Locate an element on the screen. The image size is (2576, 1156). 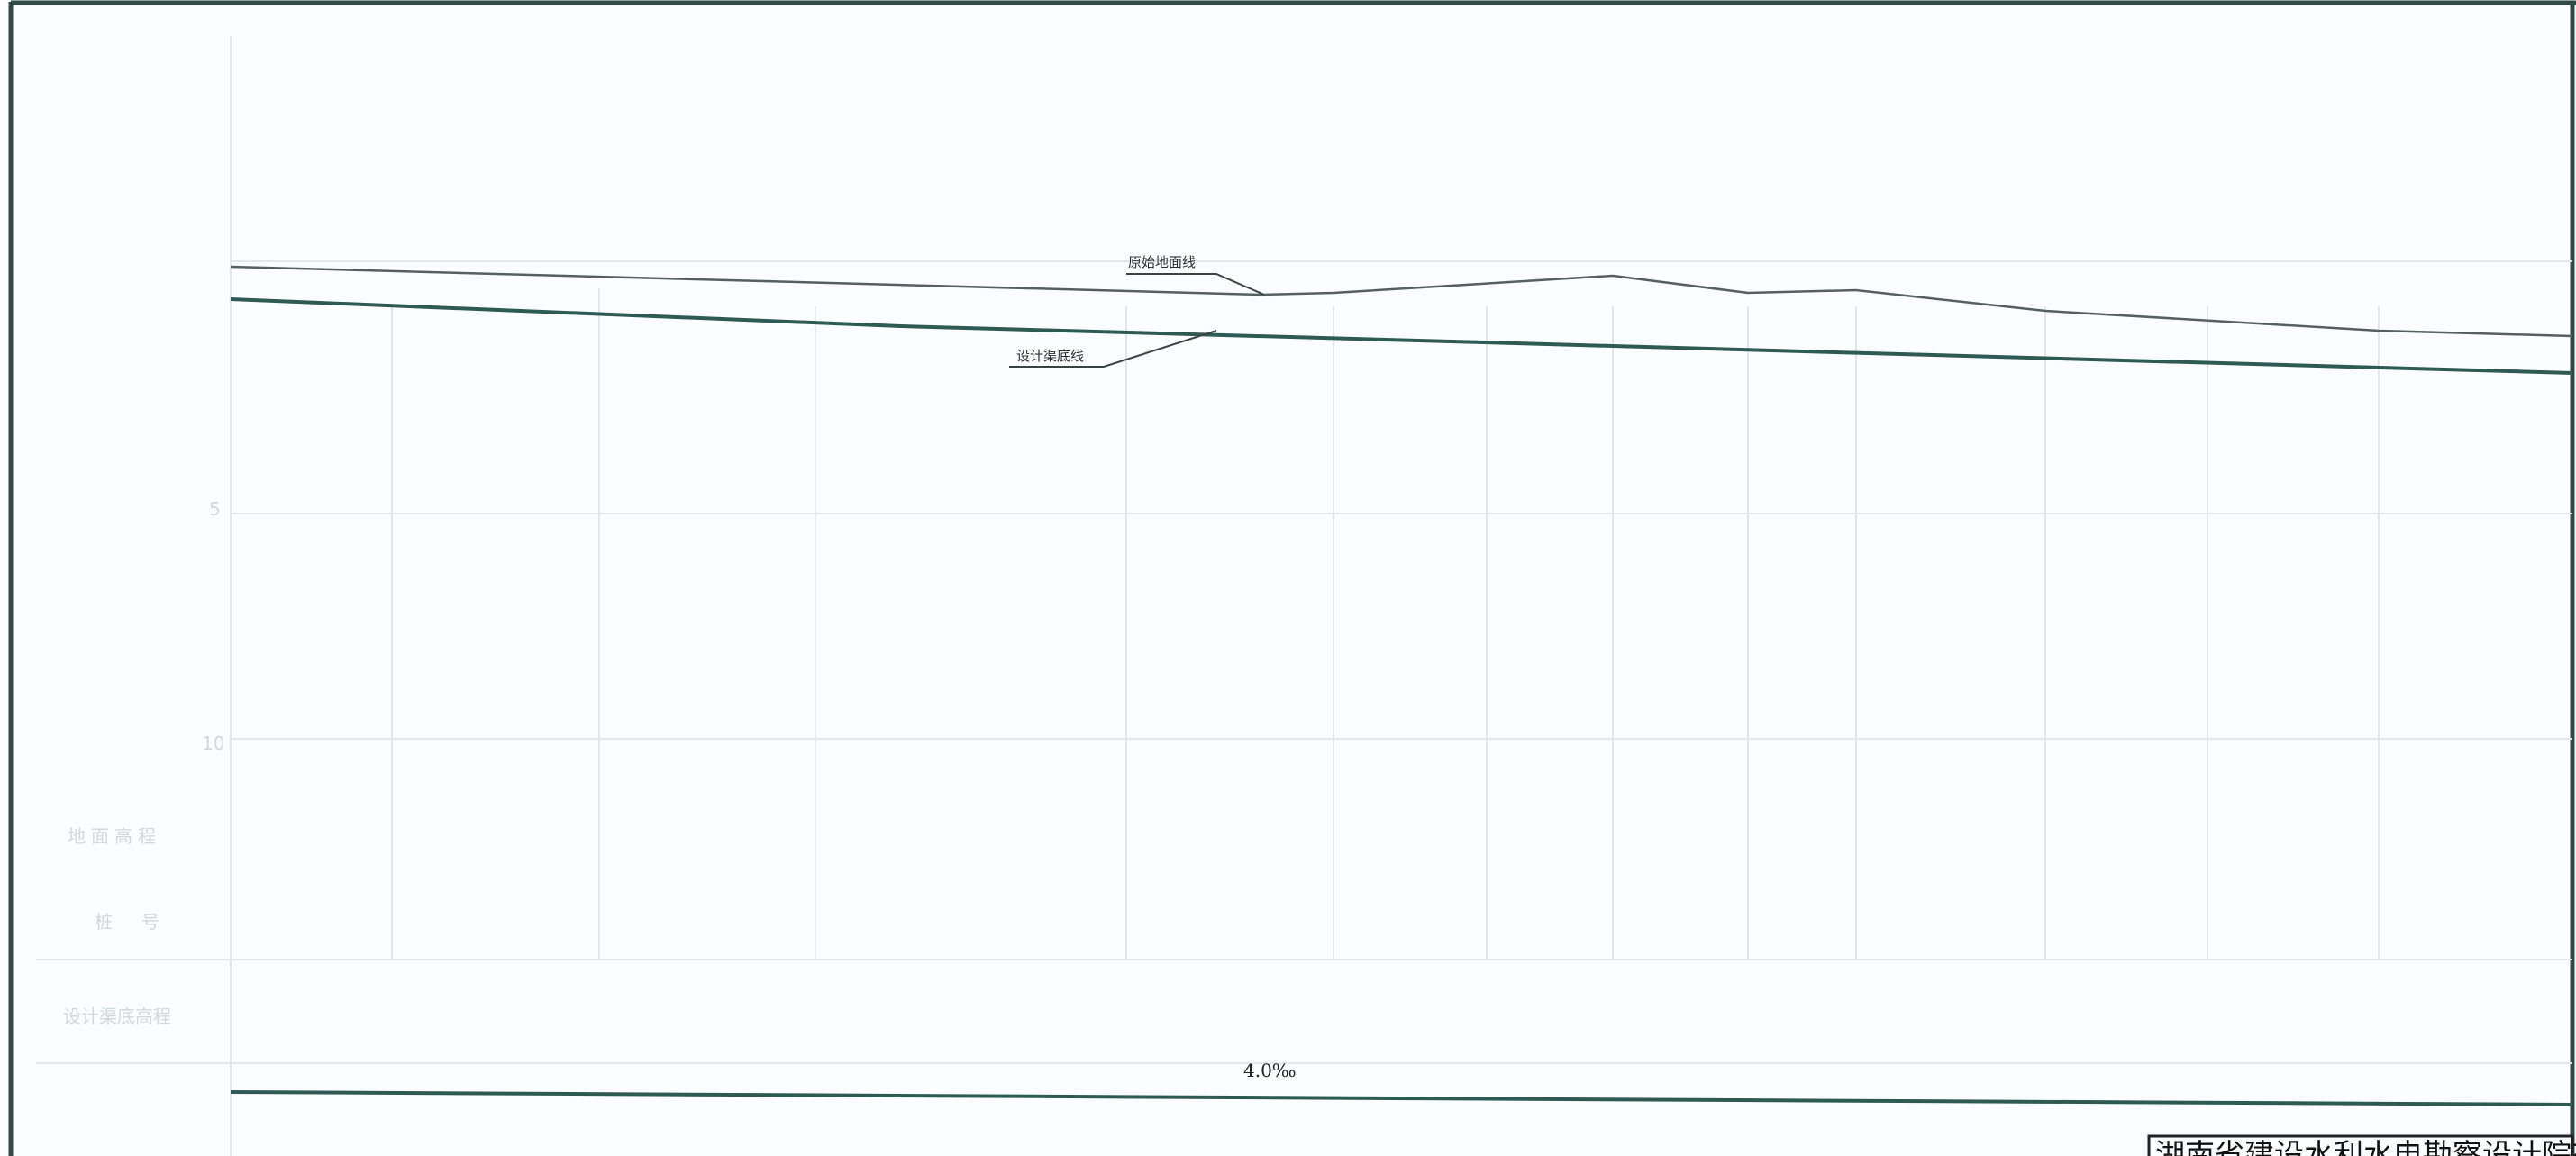
company-title-box is located at coordinates (2360, 1145).